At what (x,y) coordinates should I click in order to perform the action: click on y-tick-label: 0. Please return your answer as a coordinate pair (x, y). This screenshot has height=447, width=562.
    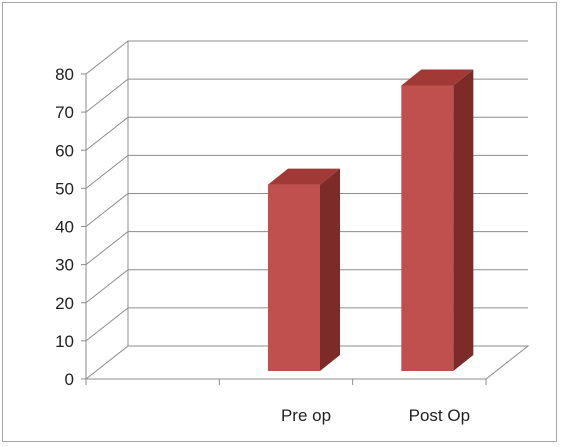
    Looking at the image, I should click on (69, 379).